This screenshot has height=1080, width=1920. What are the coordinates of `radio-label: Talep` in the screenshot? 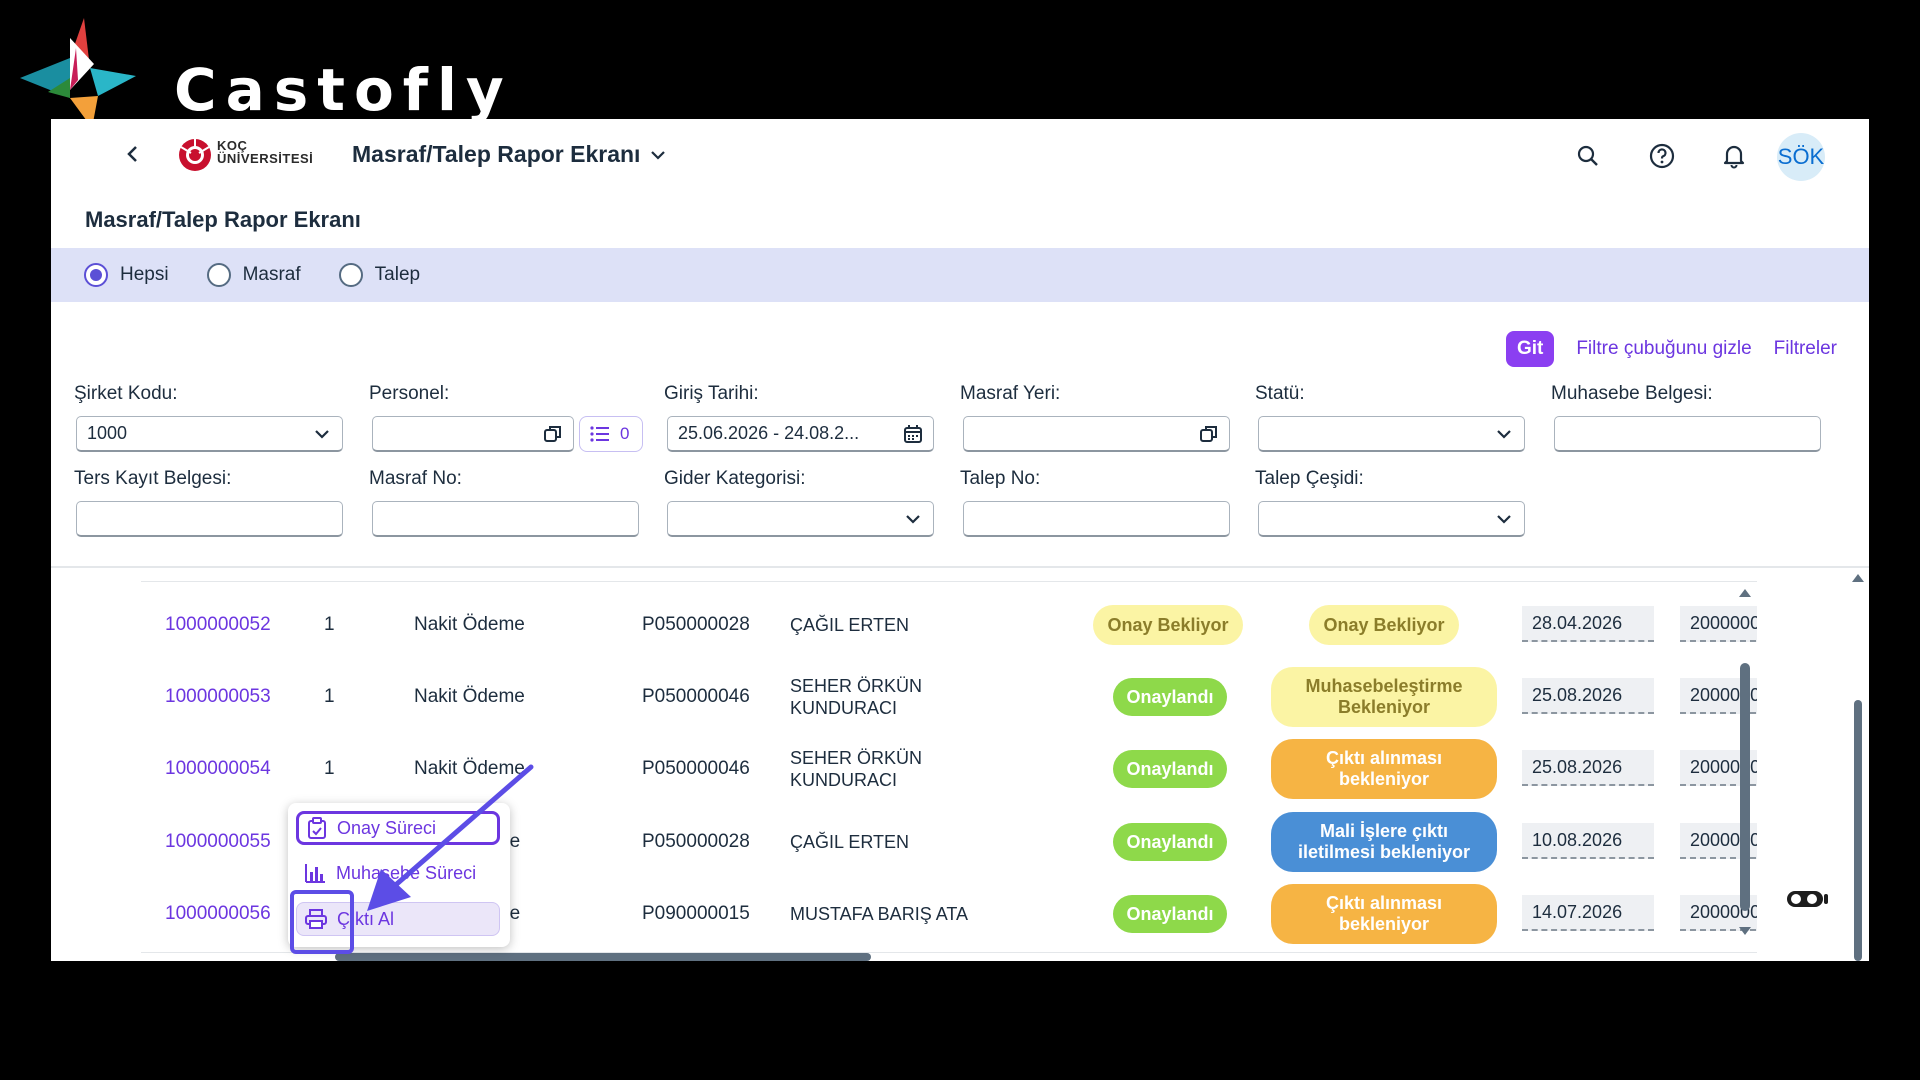 It's located at (397, 274).